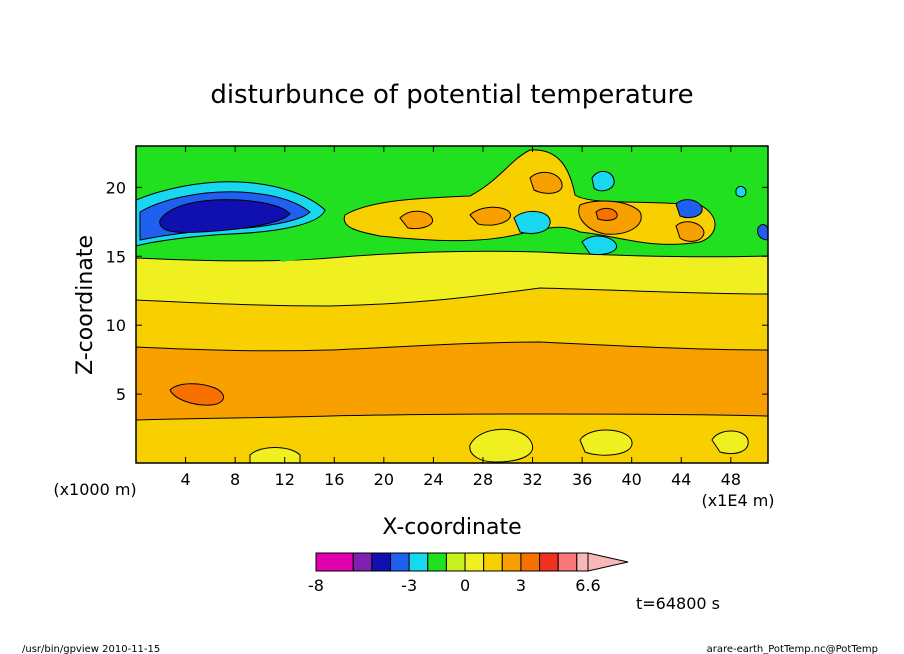  Describe the element at coordinates (116, 187) in the screenshot. I see `y-tick-label: 20` at that location.